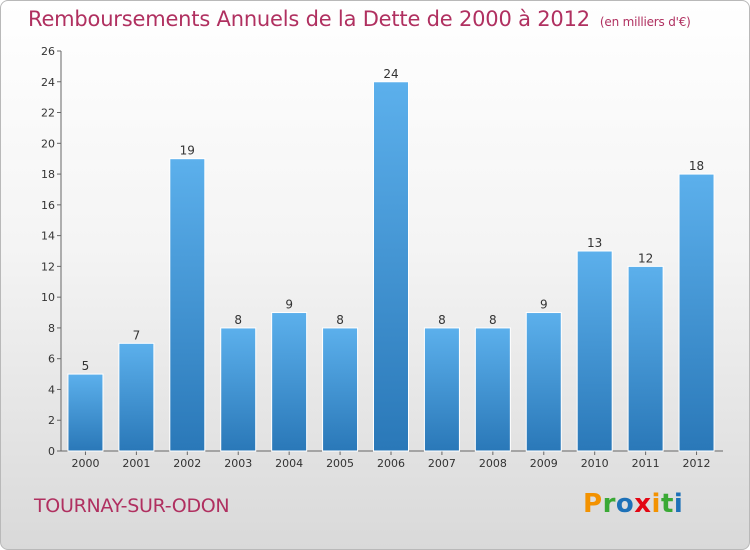 Image resolution: width=750 pixels, height=550 pixels. What do you see at coordinates (595, 463) in the screenshot?
I see `x-tick-label: 2010` at bounding box center [595, 463].